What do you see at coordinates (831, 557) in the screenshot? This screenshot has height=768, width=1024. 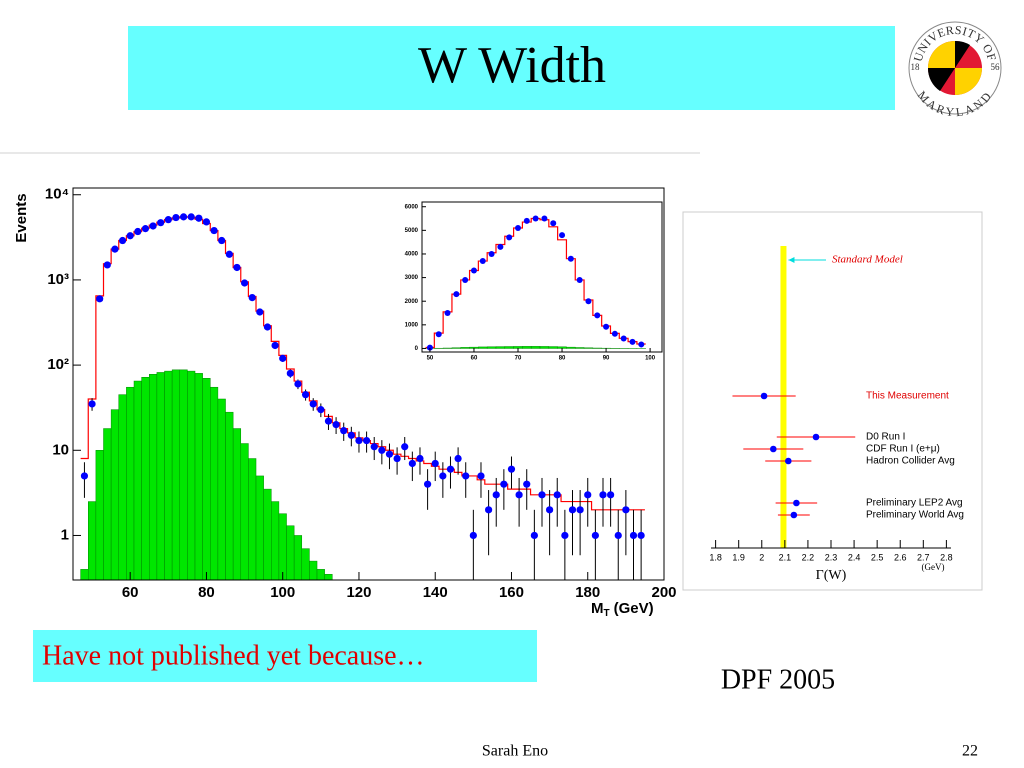 I see `x-tick-label: 2.3` at bounding box center [831, 557].